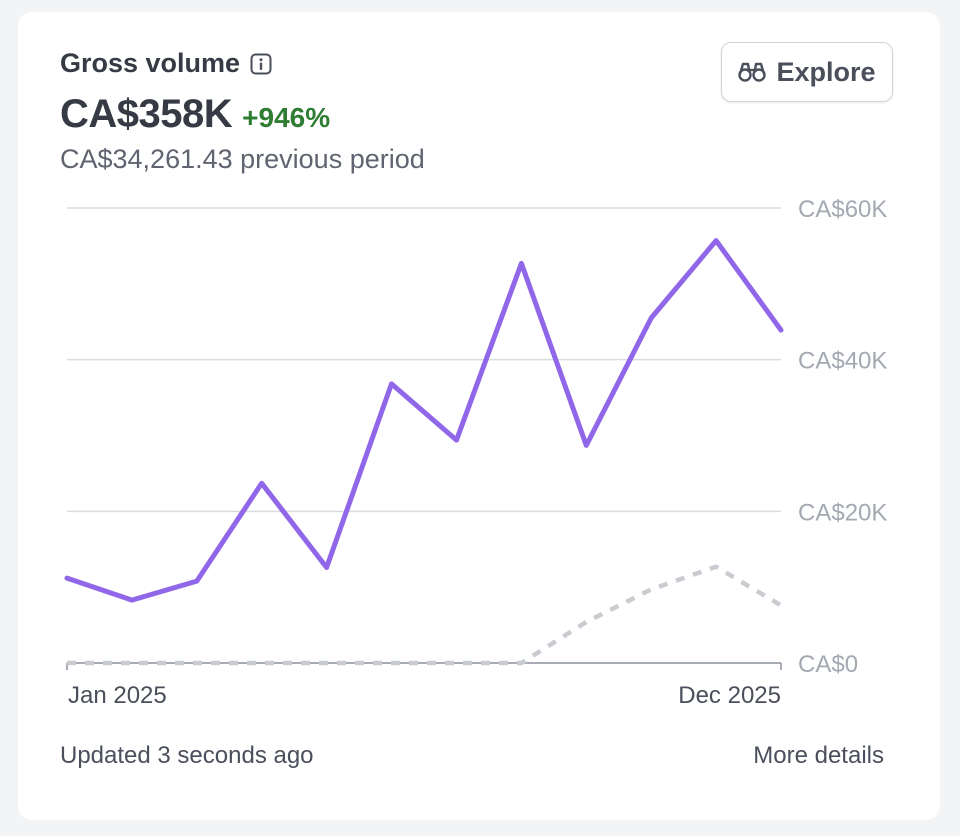  I want to click on info-icon, so click(261, 64).